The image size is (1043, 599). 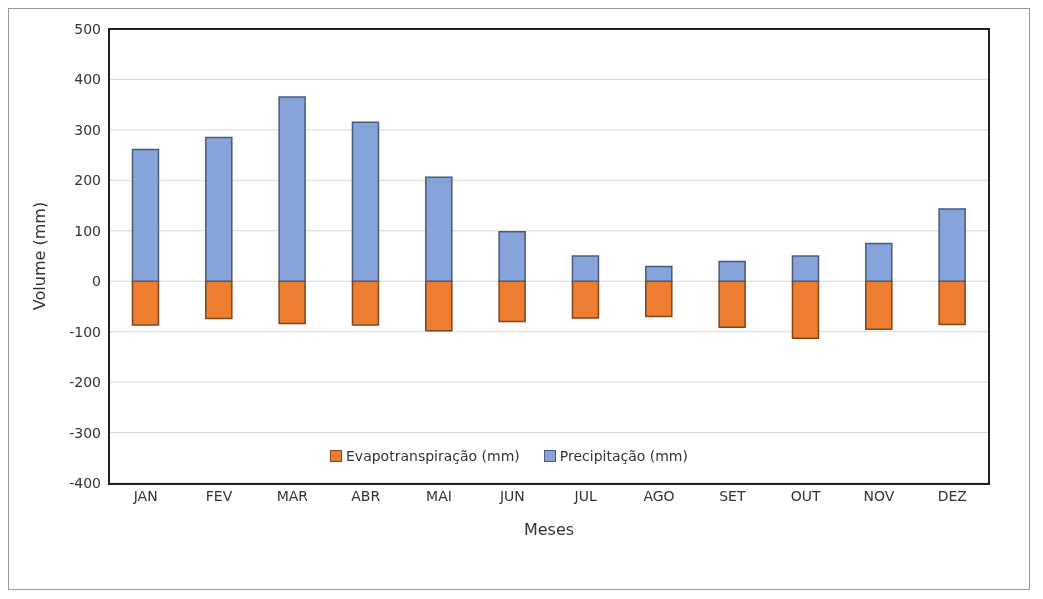 I want to click on x-tick-label: AGO, so click(x=659, y=495).